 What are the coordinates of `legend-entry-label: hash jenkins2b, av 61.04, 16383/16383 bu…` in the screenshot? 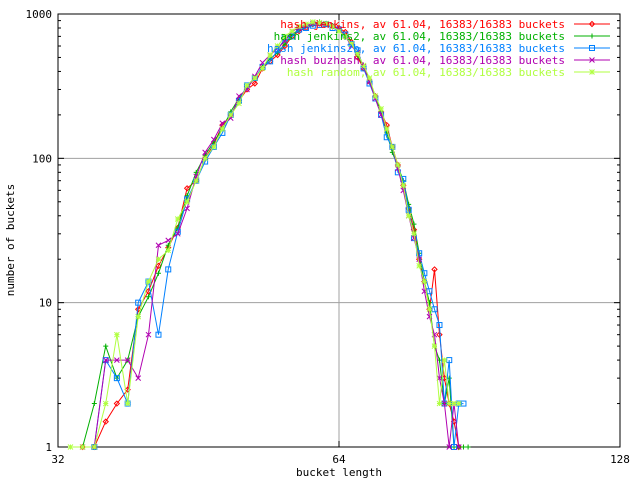 It's located at (416, 48).